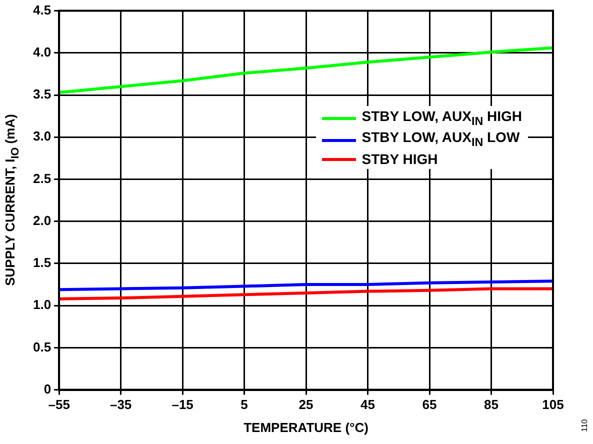 The height and width of the screenshot is (444, 593). Describe the element at coordinates (42, 220) in the screenshot. I see `y-tick-label: 2.0` at that location.